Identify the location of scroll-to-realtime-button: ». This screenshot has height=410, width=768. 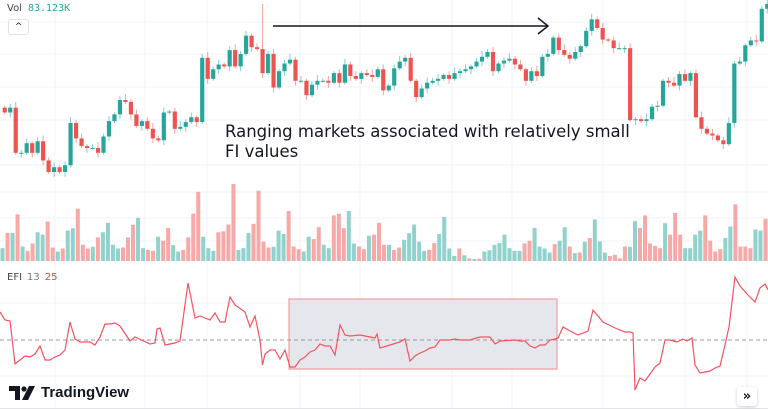
(747, 396).